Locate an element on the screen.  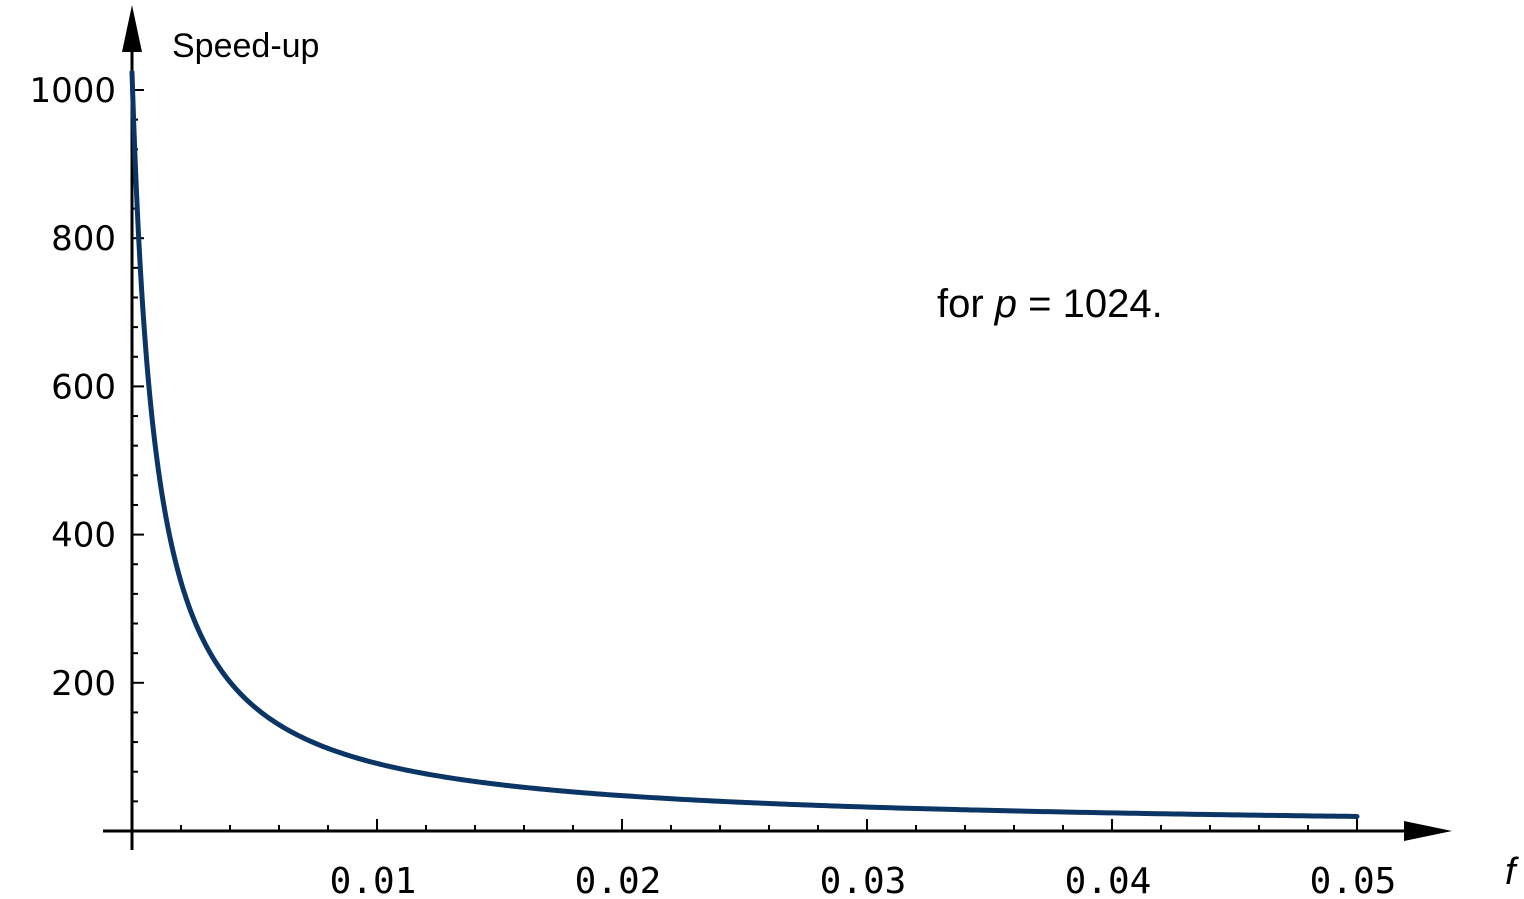
x-axis-arrow-icon is located at coordinates (1428, 831).